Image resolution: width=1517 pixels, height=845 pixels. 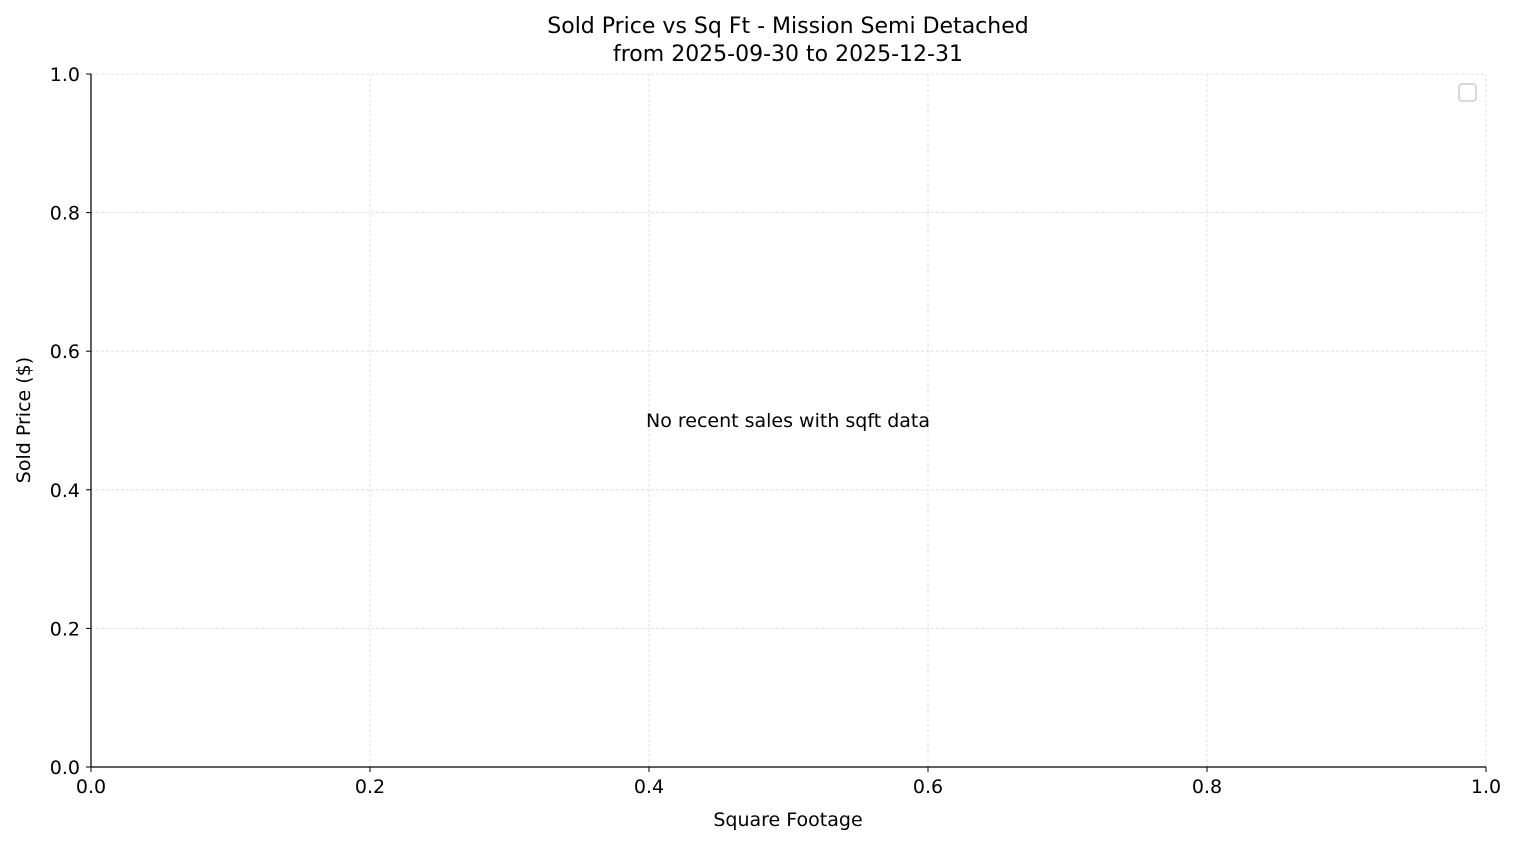 What do you see at coordinates (788, 782) in the screenshot?
I see `x-ticks: 0.0 0.2 0.4 0.6 0.8 1.0` at bounding box center [788, 782].